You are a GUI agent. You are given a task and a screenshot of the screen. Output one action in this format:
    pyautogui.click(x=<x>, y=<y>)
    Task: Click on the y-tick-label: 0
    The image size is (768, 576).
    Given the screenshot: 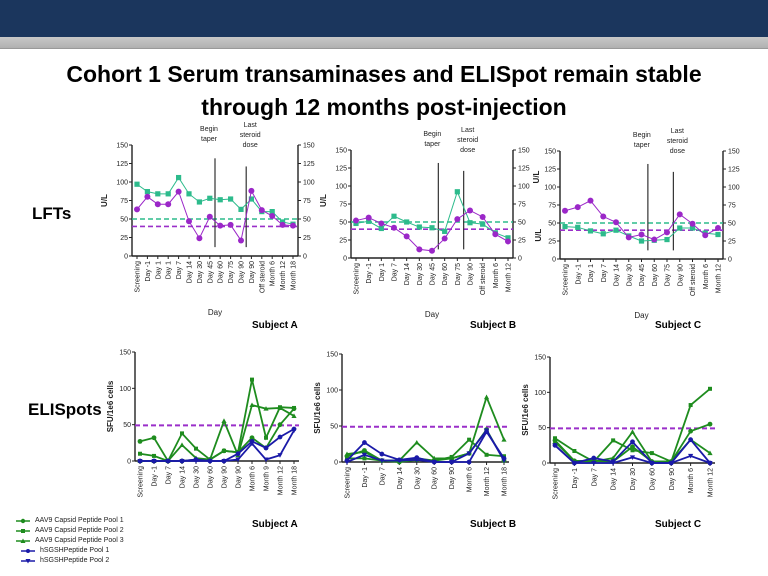 What is the action you would take?
    pyautogui.click(x=554, y=260)
    